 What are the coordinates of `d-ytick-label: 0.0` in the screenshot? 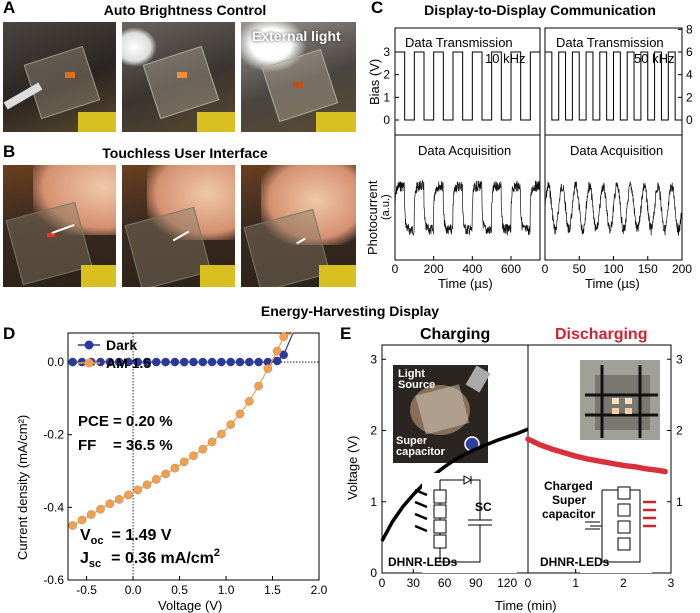 It's located at (55, 362).